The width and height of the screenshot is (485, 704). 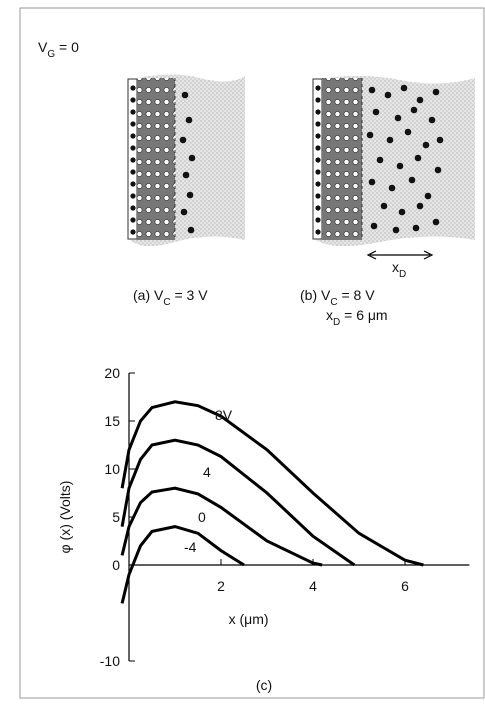 I want to click on arrow-label: xD, so click(x=399, y=269).